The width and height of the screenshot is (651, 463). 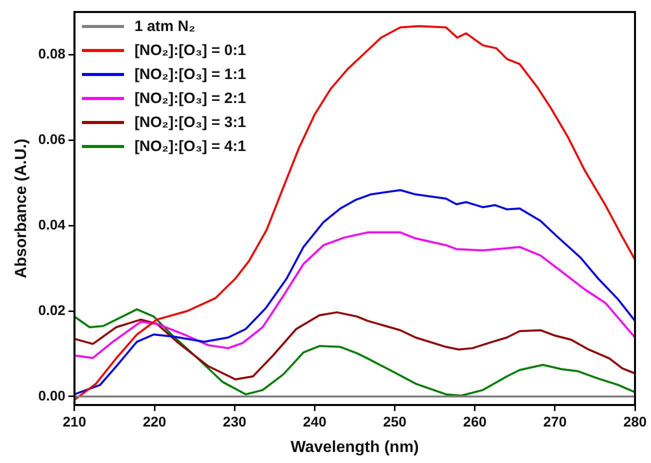 I want to click on x-tick-label: 220, so click(x=154, y=421).